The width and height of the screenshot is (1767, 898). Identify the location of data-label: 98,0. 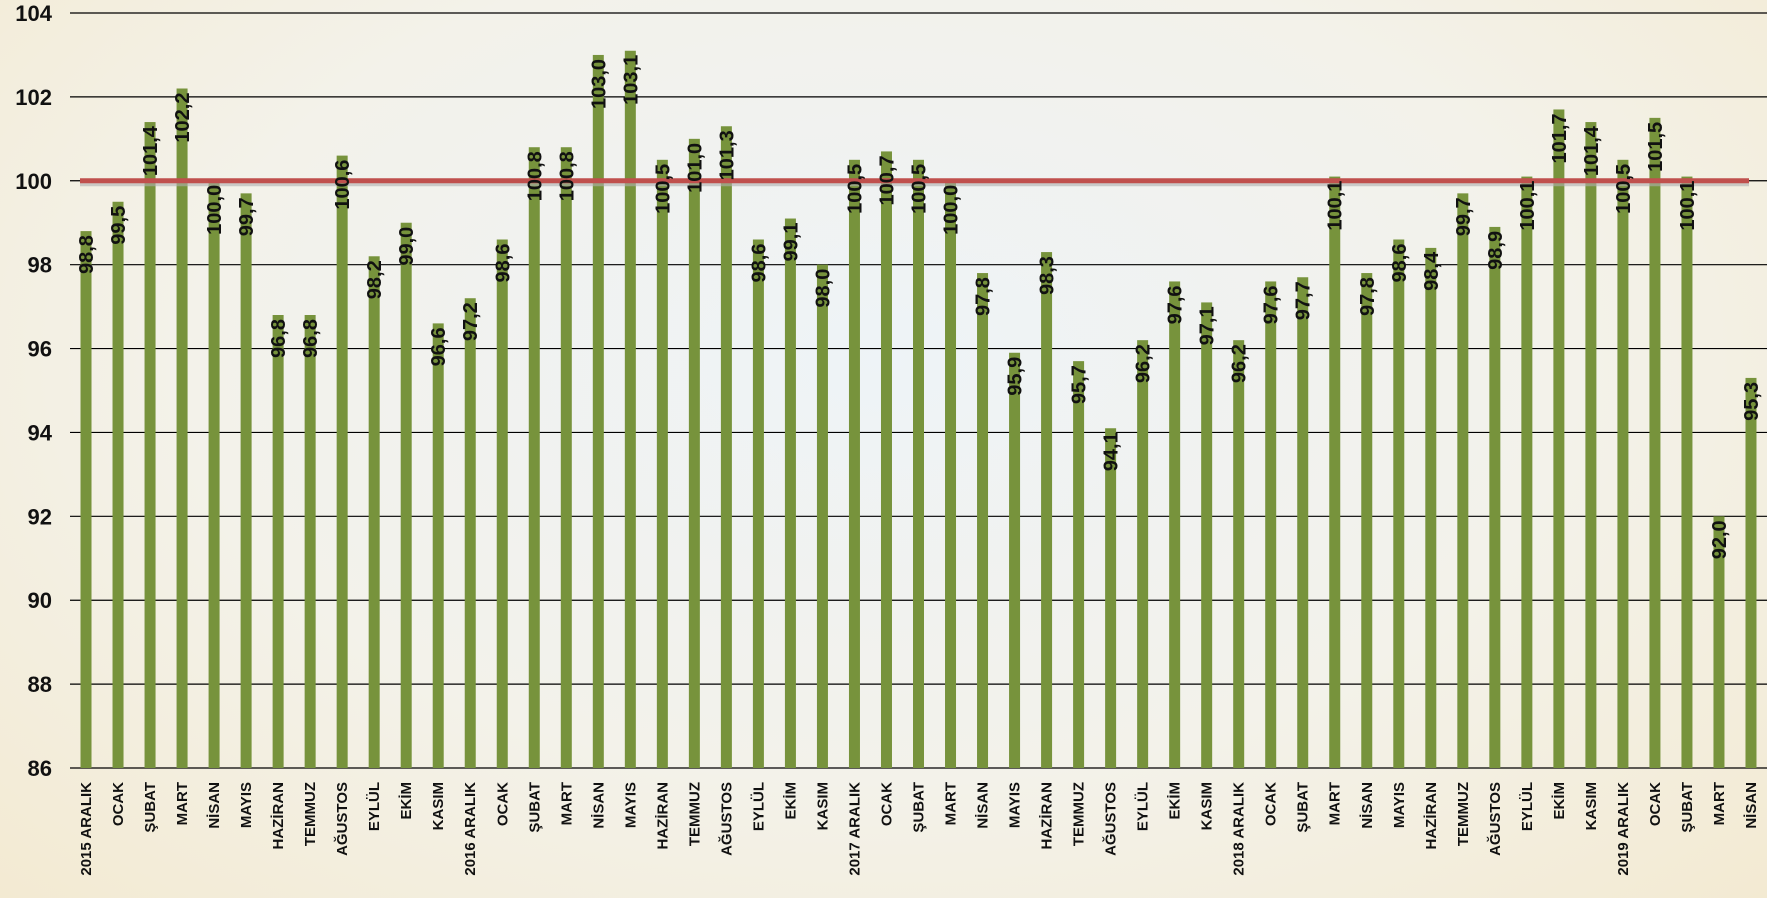
(823, 288).